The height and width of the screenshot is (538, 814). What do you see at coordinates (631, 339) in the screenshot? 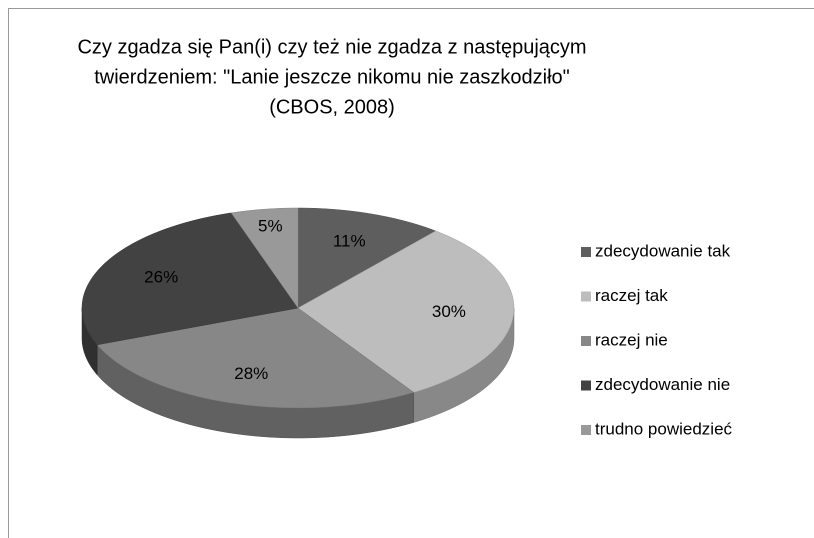
I see `legend-label: raczej nie` at bounding box center [631, 339].